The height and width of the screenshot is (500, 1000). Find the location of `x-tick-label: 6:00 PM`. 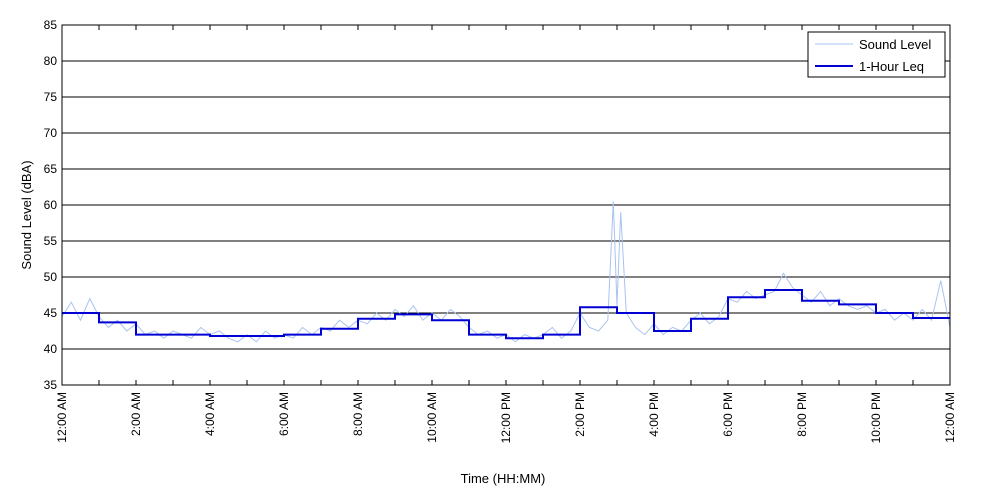

x-tick-label: 6:00 PM is located at coordinates (728, 414).